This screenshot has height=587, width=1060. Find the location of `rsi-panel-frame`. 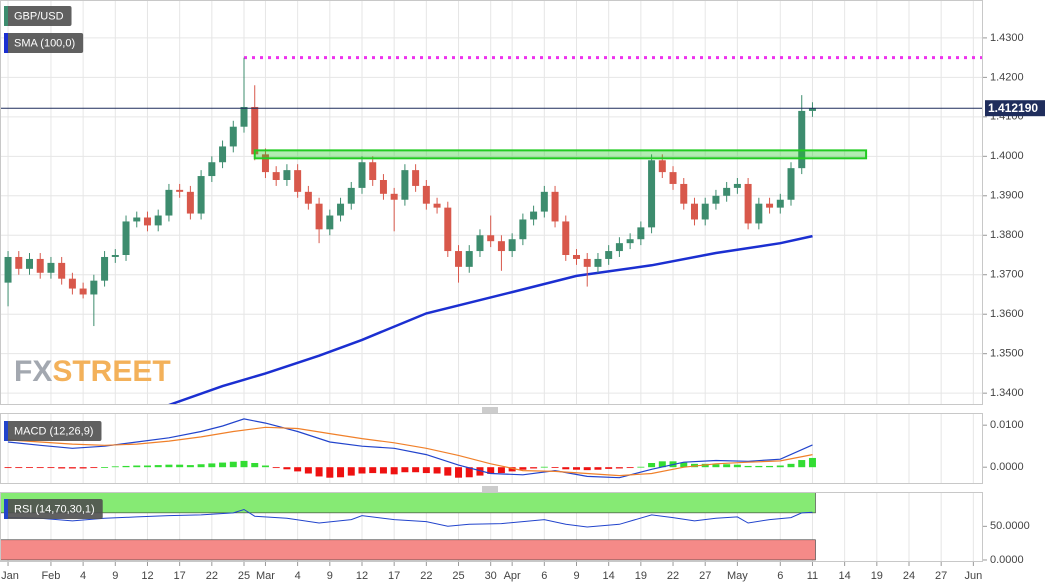

rsi-panel-frame is located at coordinates (491, 527).